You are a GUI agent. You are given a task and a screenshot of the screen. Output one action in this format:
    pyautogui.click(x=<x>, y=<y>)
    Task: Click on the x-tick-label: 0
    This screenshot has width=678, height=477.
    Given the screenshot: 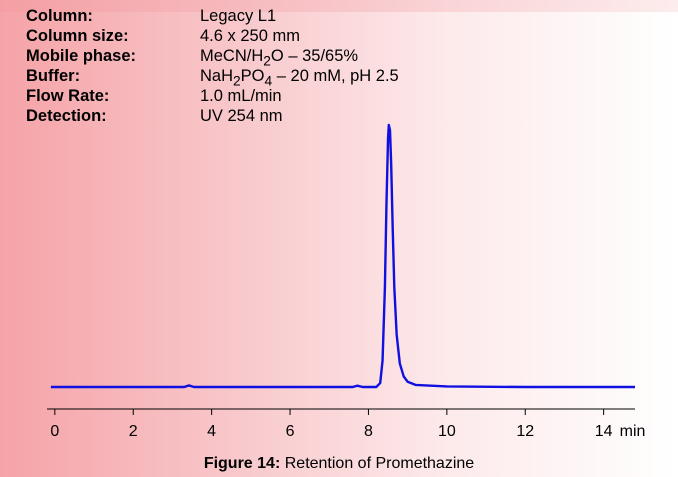 What is the action you would take?
    pyautogui.click(x=54, y=431)
    